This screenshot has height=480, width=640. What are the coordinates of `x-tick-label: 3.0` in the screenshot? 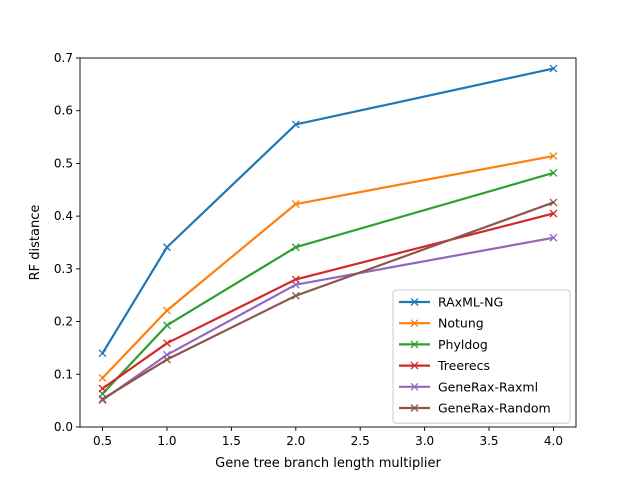 It's located at (424, 441).